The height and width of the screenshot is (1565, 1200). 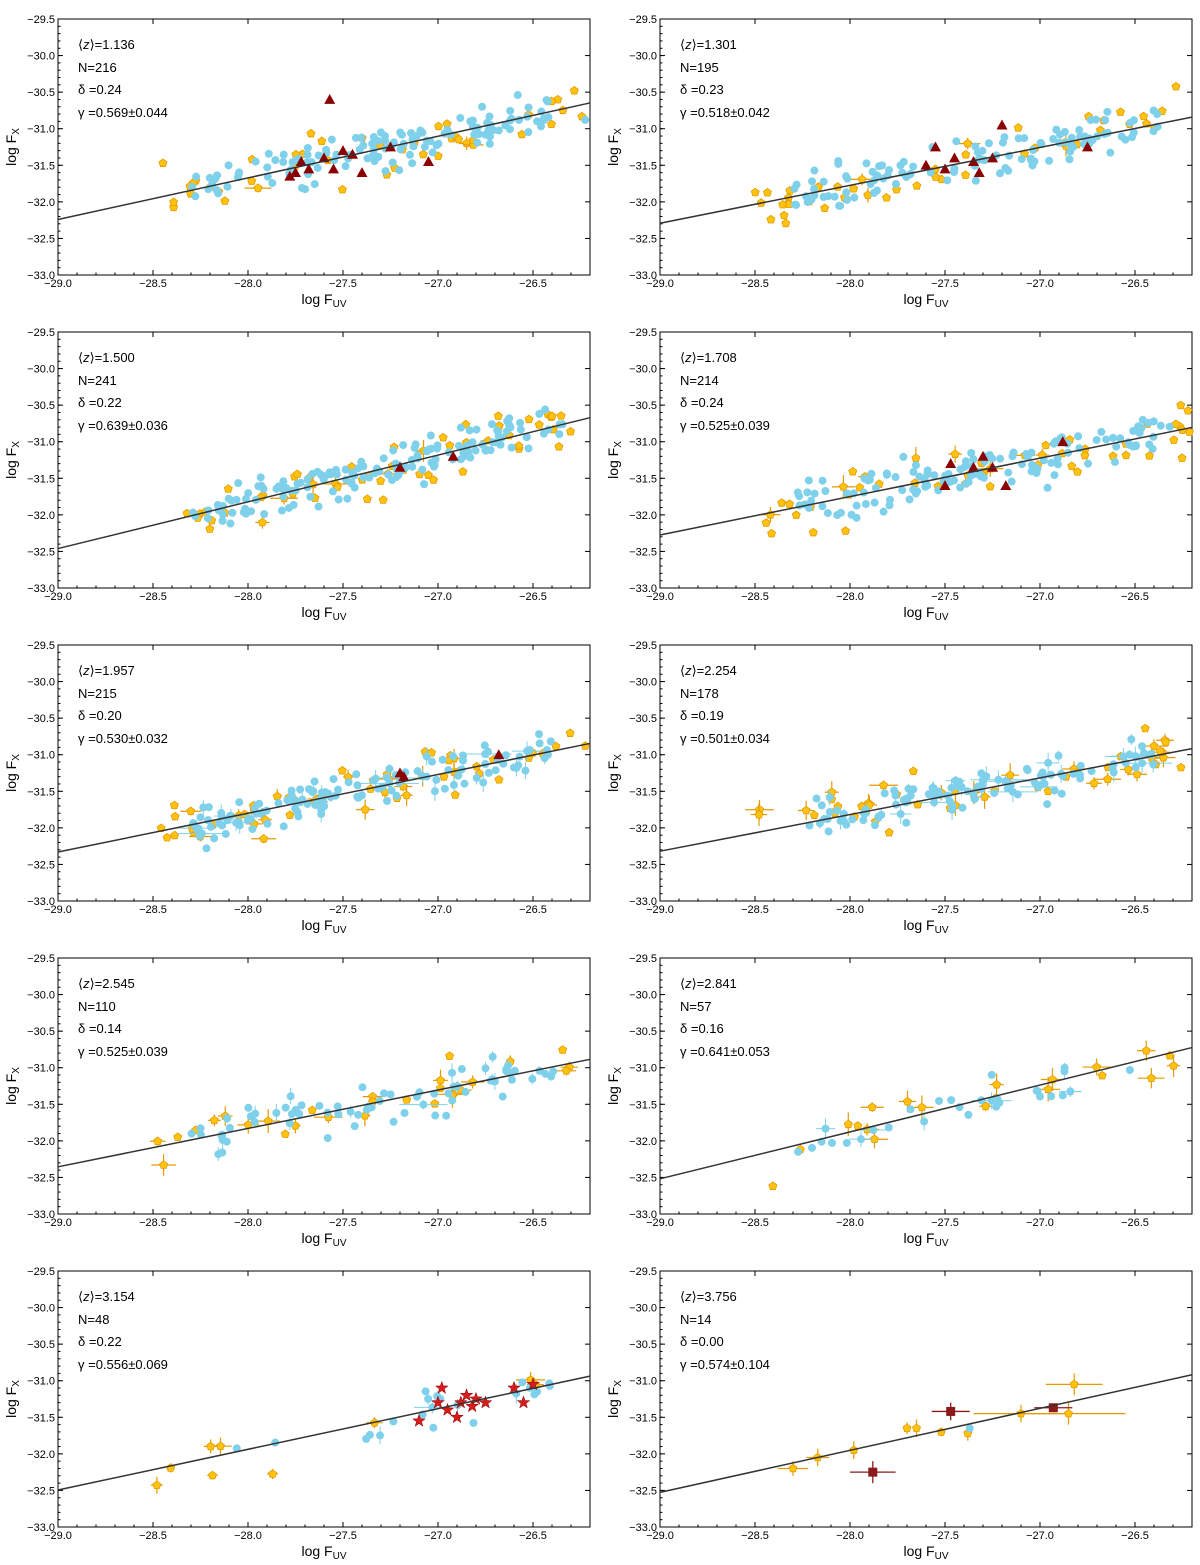 What do you see at coordinates (942, 617) in the screenshot?
I see `x-axis-label-sub: UV` at bounding box center [942, 617].